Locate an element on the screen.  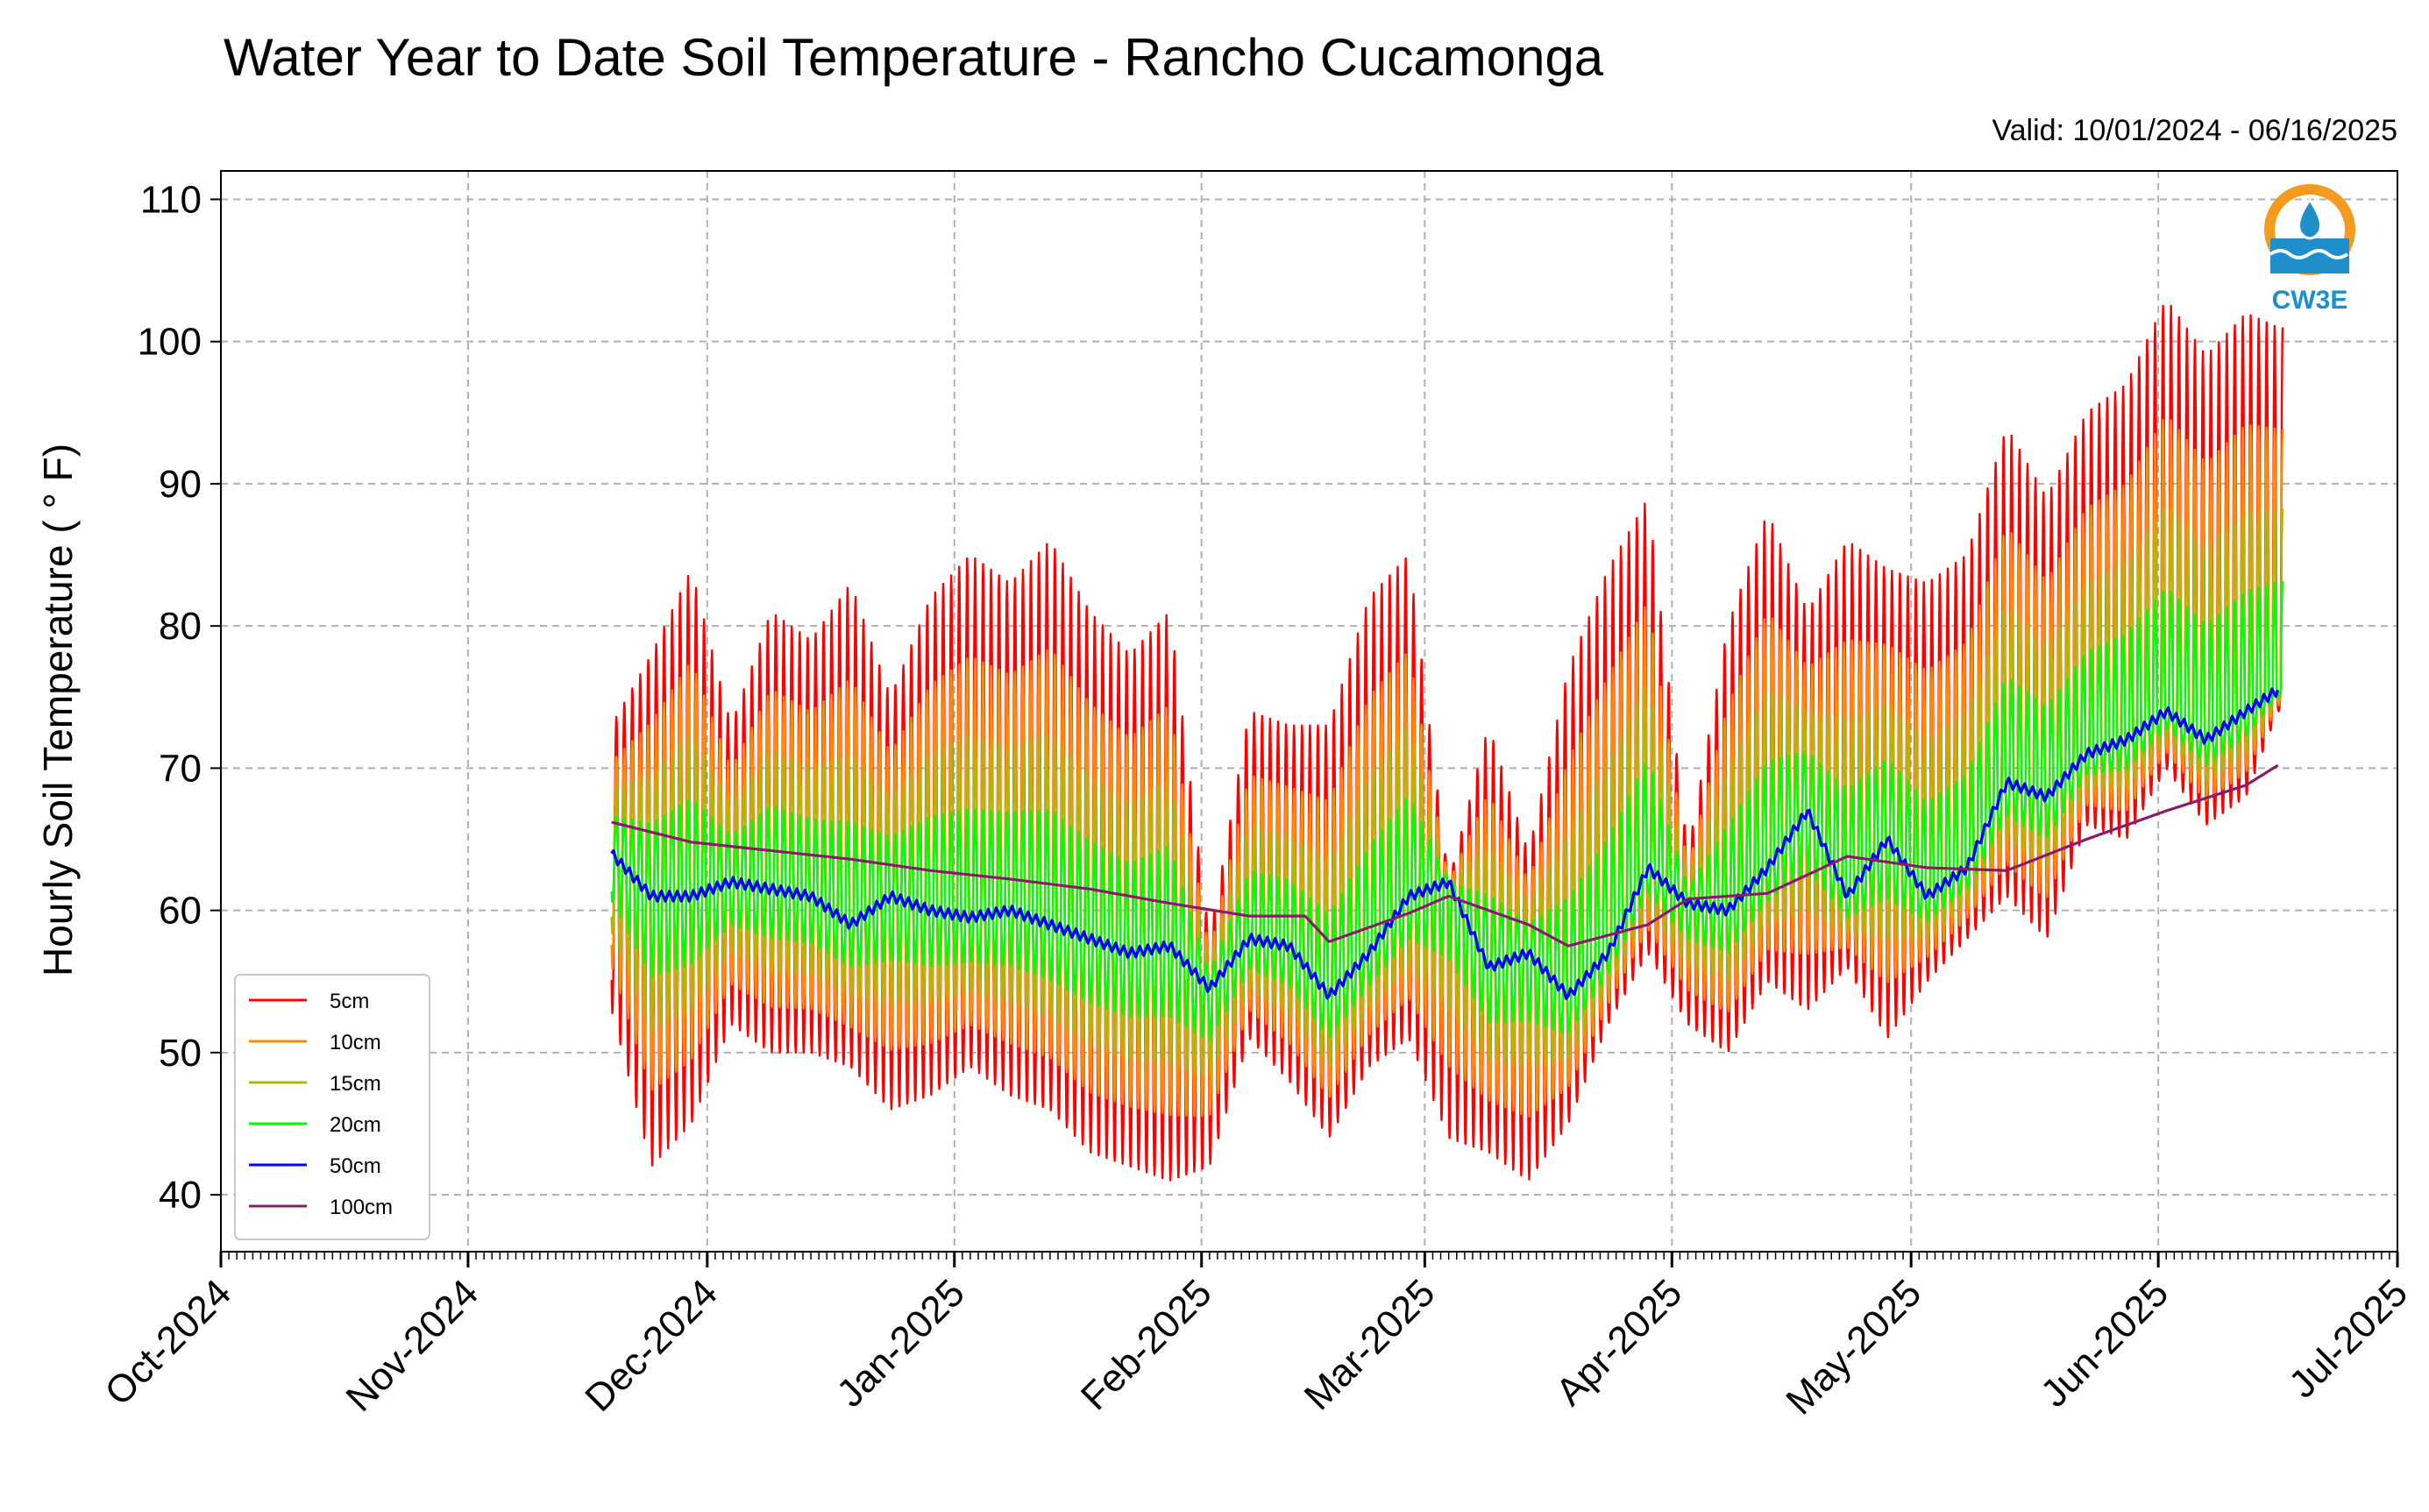
legend-label-100cm: 100cm is located at coordinates (361, 1207).